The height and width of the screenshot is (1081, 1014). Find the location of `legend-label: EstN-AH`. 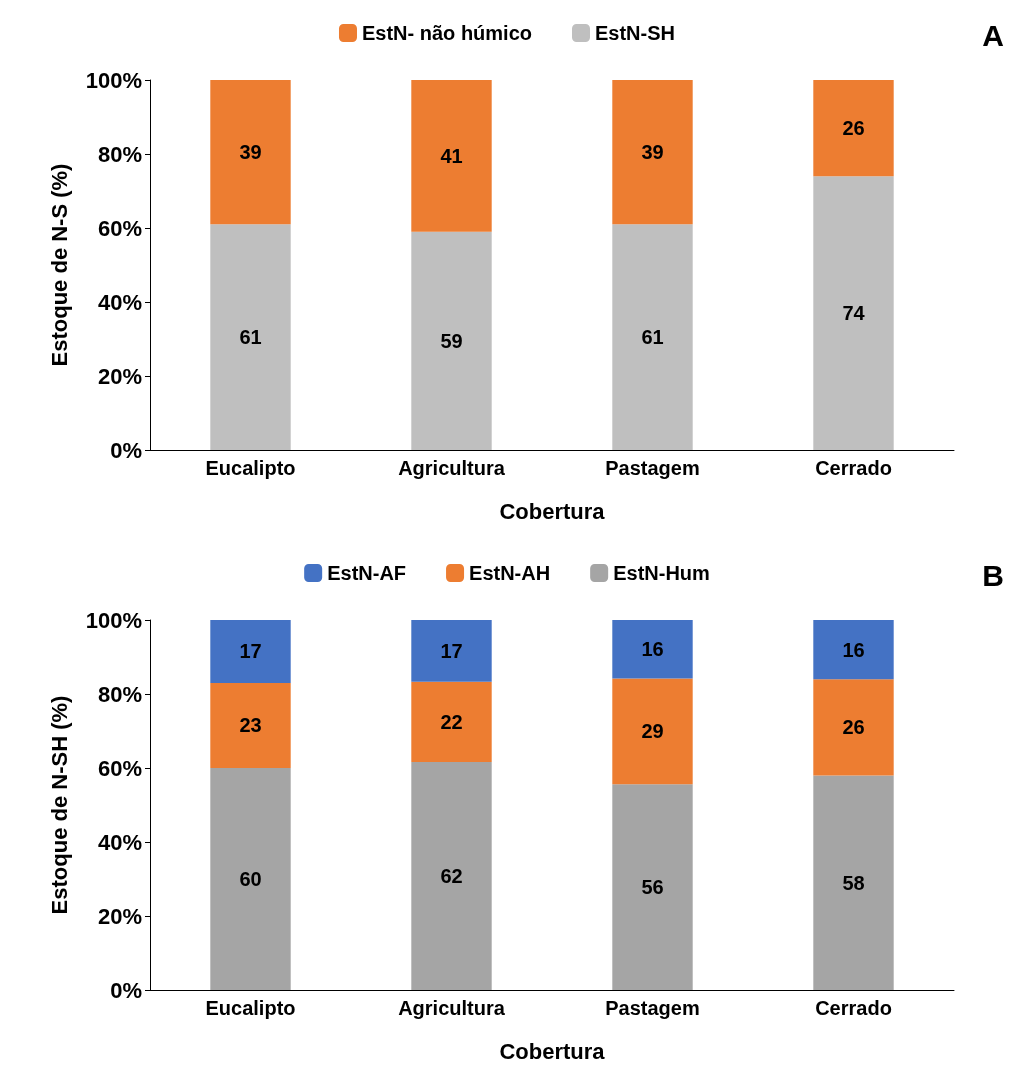

legend-label: EstN-AH is located at coordinates (510, 573).